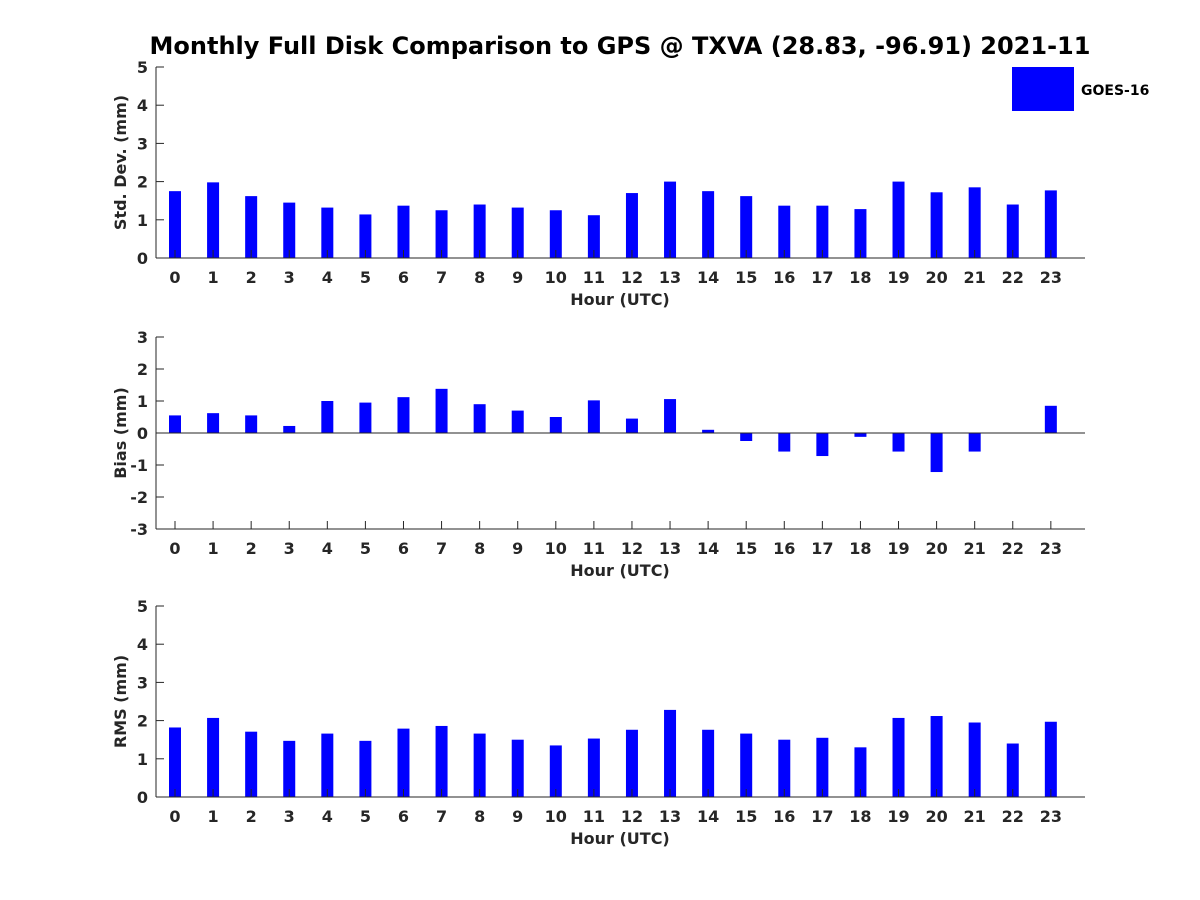 The width and height of the screenshot is (1200, 900). What do you see at coordinates (620, 838) in the screenshot?
I see `x-axis-label: Hour (UTC)` at bounding box center [620, 838].